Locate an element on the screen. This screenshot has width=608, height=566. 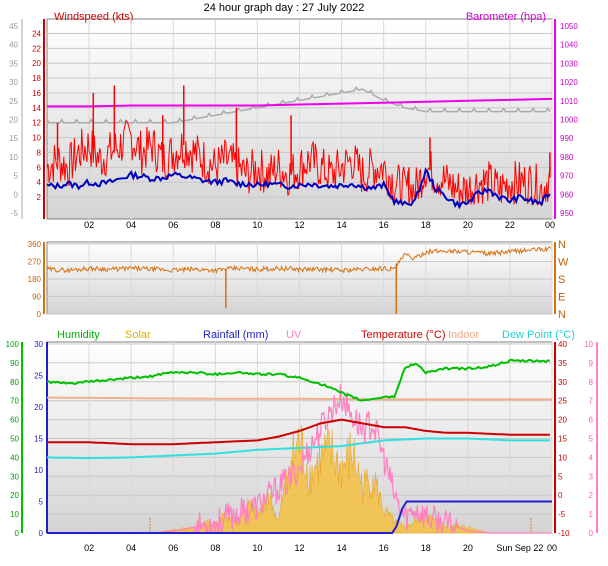
compass-tick: W is located at coordinates (563, 263).